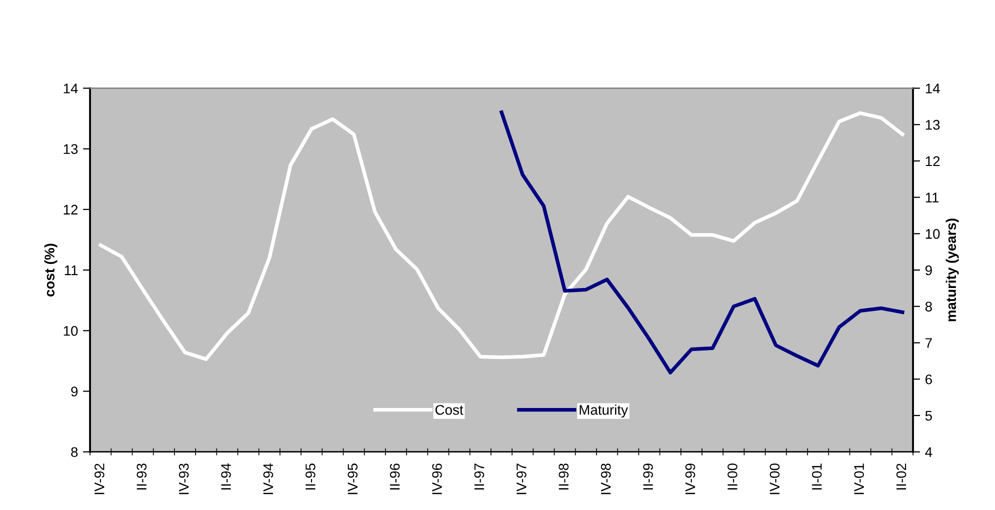  I want to click on x-tick-label: IV-01, so click(859, 479).